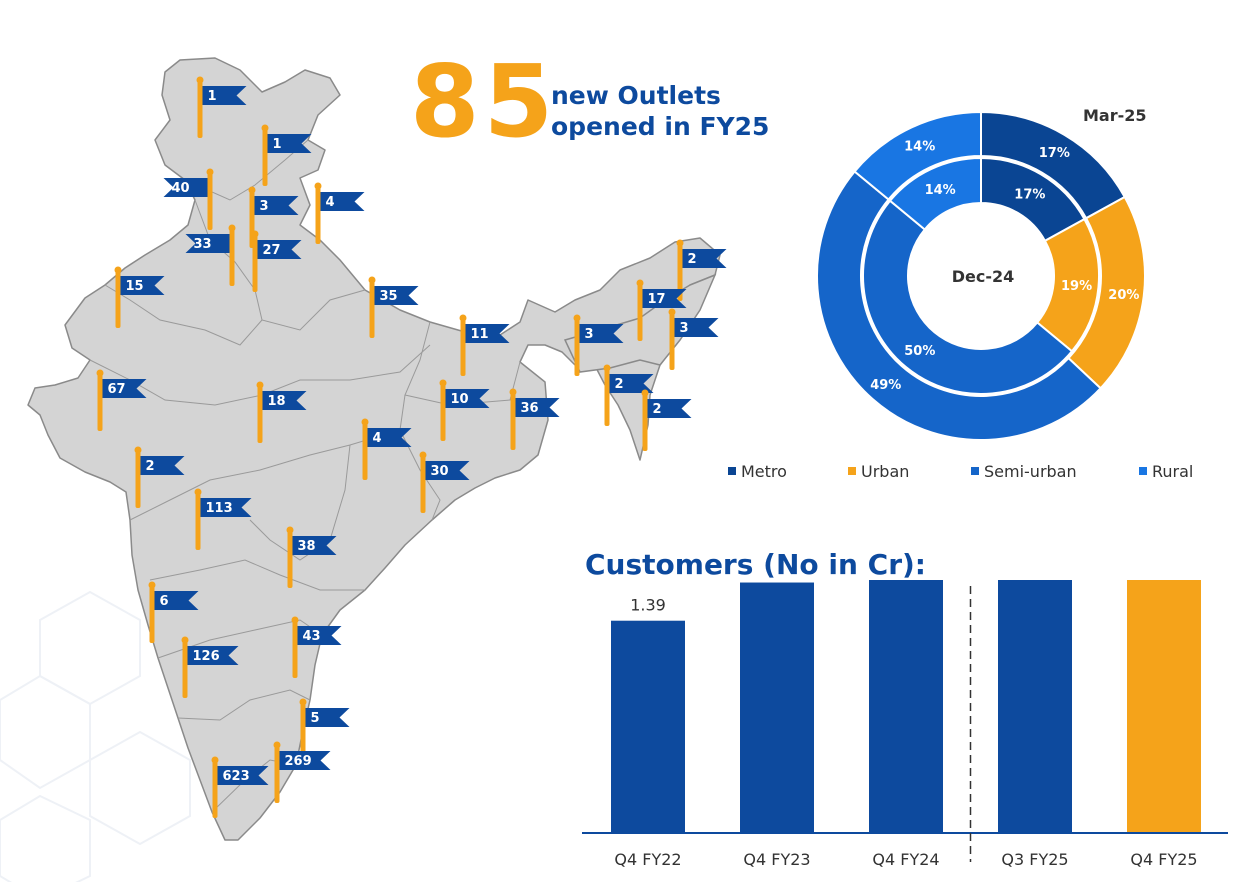 The width and height of the screenshot is (1250, 882). What do you see at coordinates (905, 859) in the screenshot?
I see `bar-category-label: Q4 FY24` at bounding box center [905, 859].